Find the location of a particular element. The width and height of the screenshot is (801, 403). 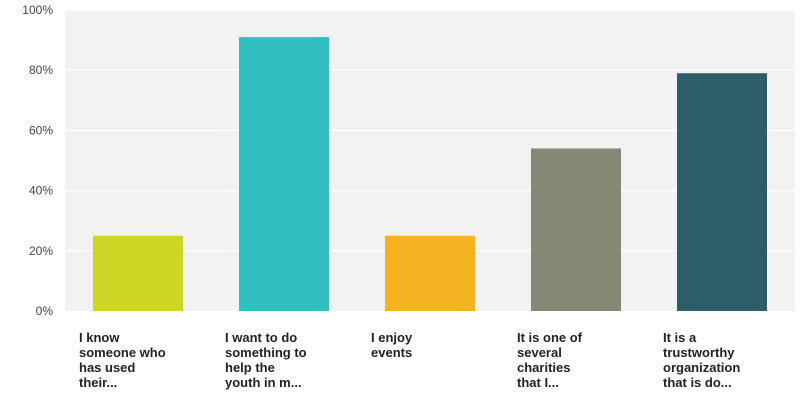

y-tick-label: 80% is located at coordinates (41, 70).